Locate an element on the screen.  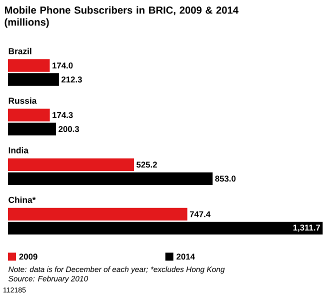
y-tick-label: Russia is located at coordinates (22, 100).